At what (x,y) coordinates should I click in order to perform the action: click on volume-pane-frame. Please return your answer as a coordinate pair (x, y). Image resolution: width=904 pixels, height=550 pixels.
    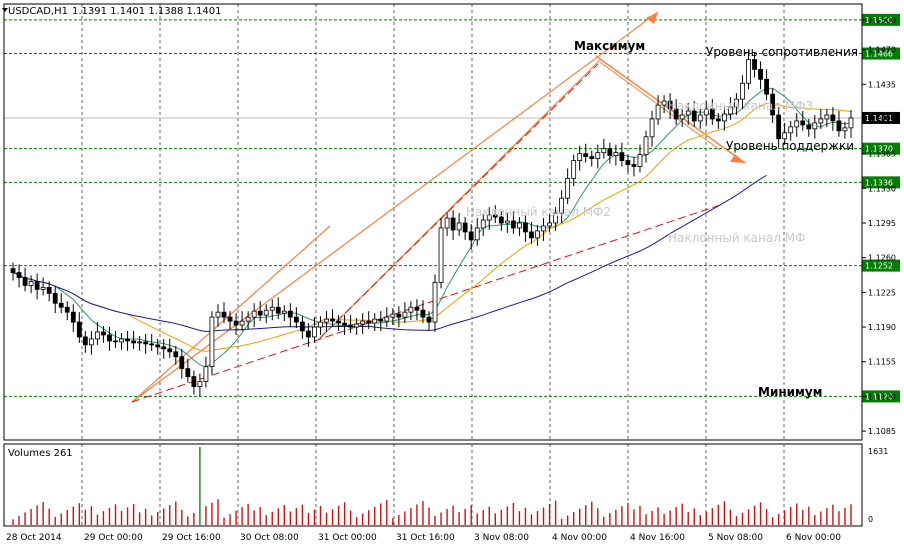
    Looking at the image, I should click on (433, 485).